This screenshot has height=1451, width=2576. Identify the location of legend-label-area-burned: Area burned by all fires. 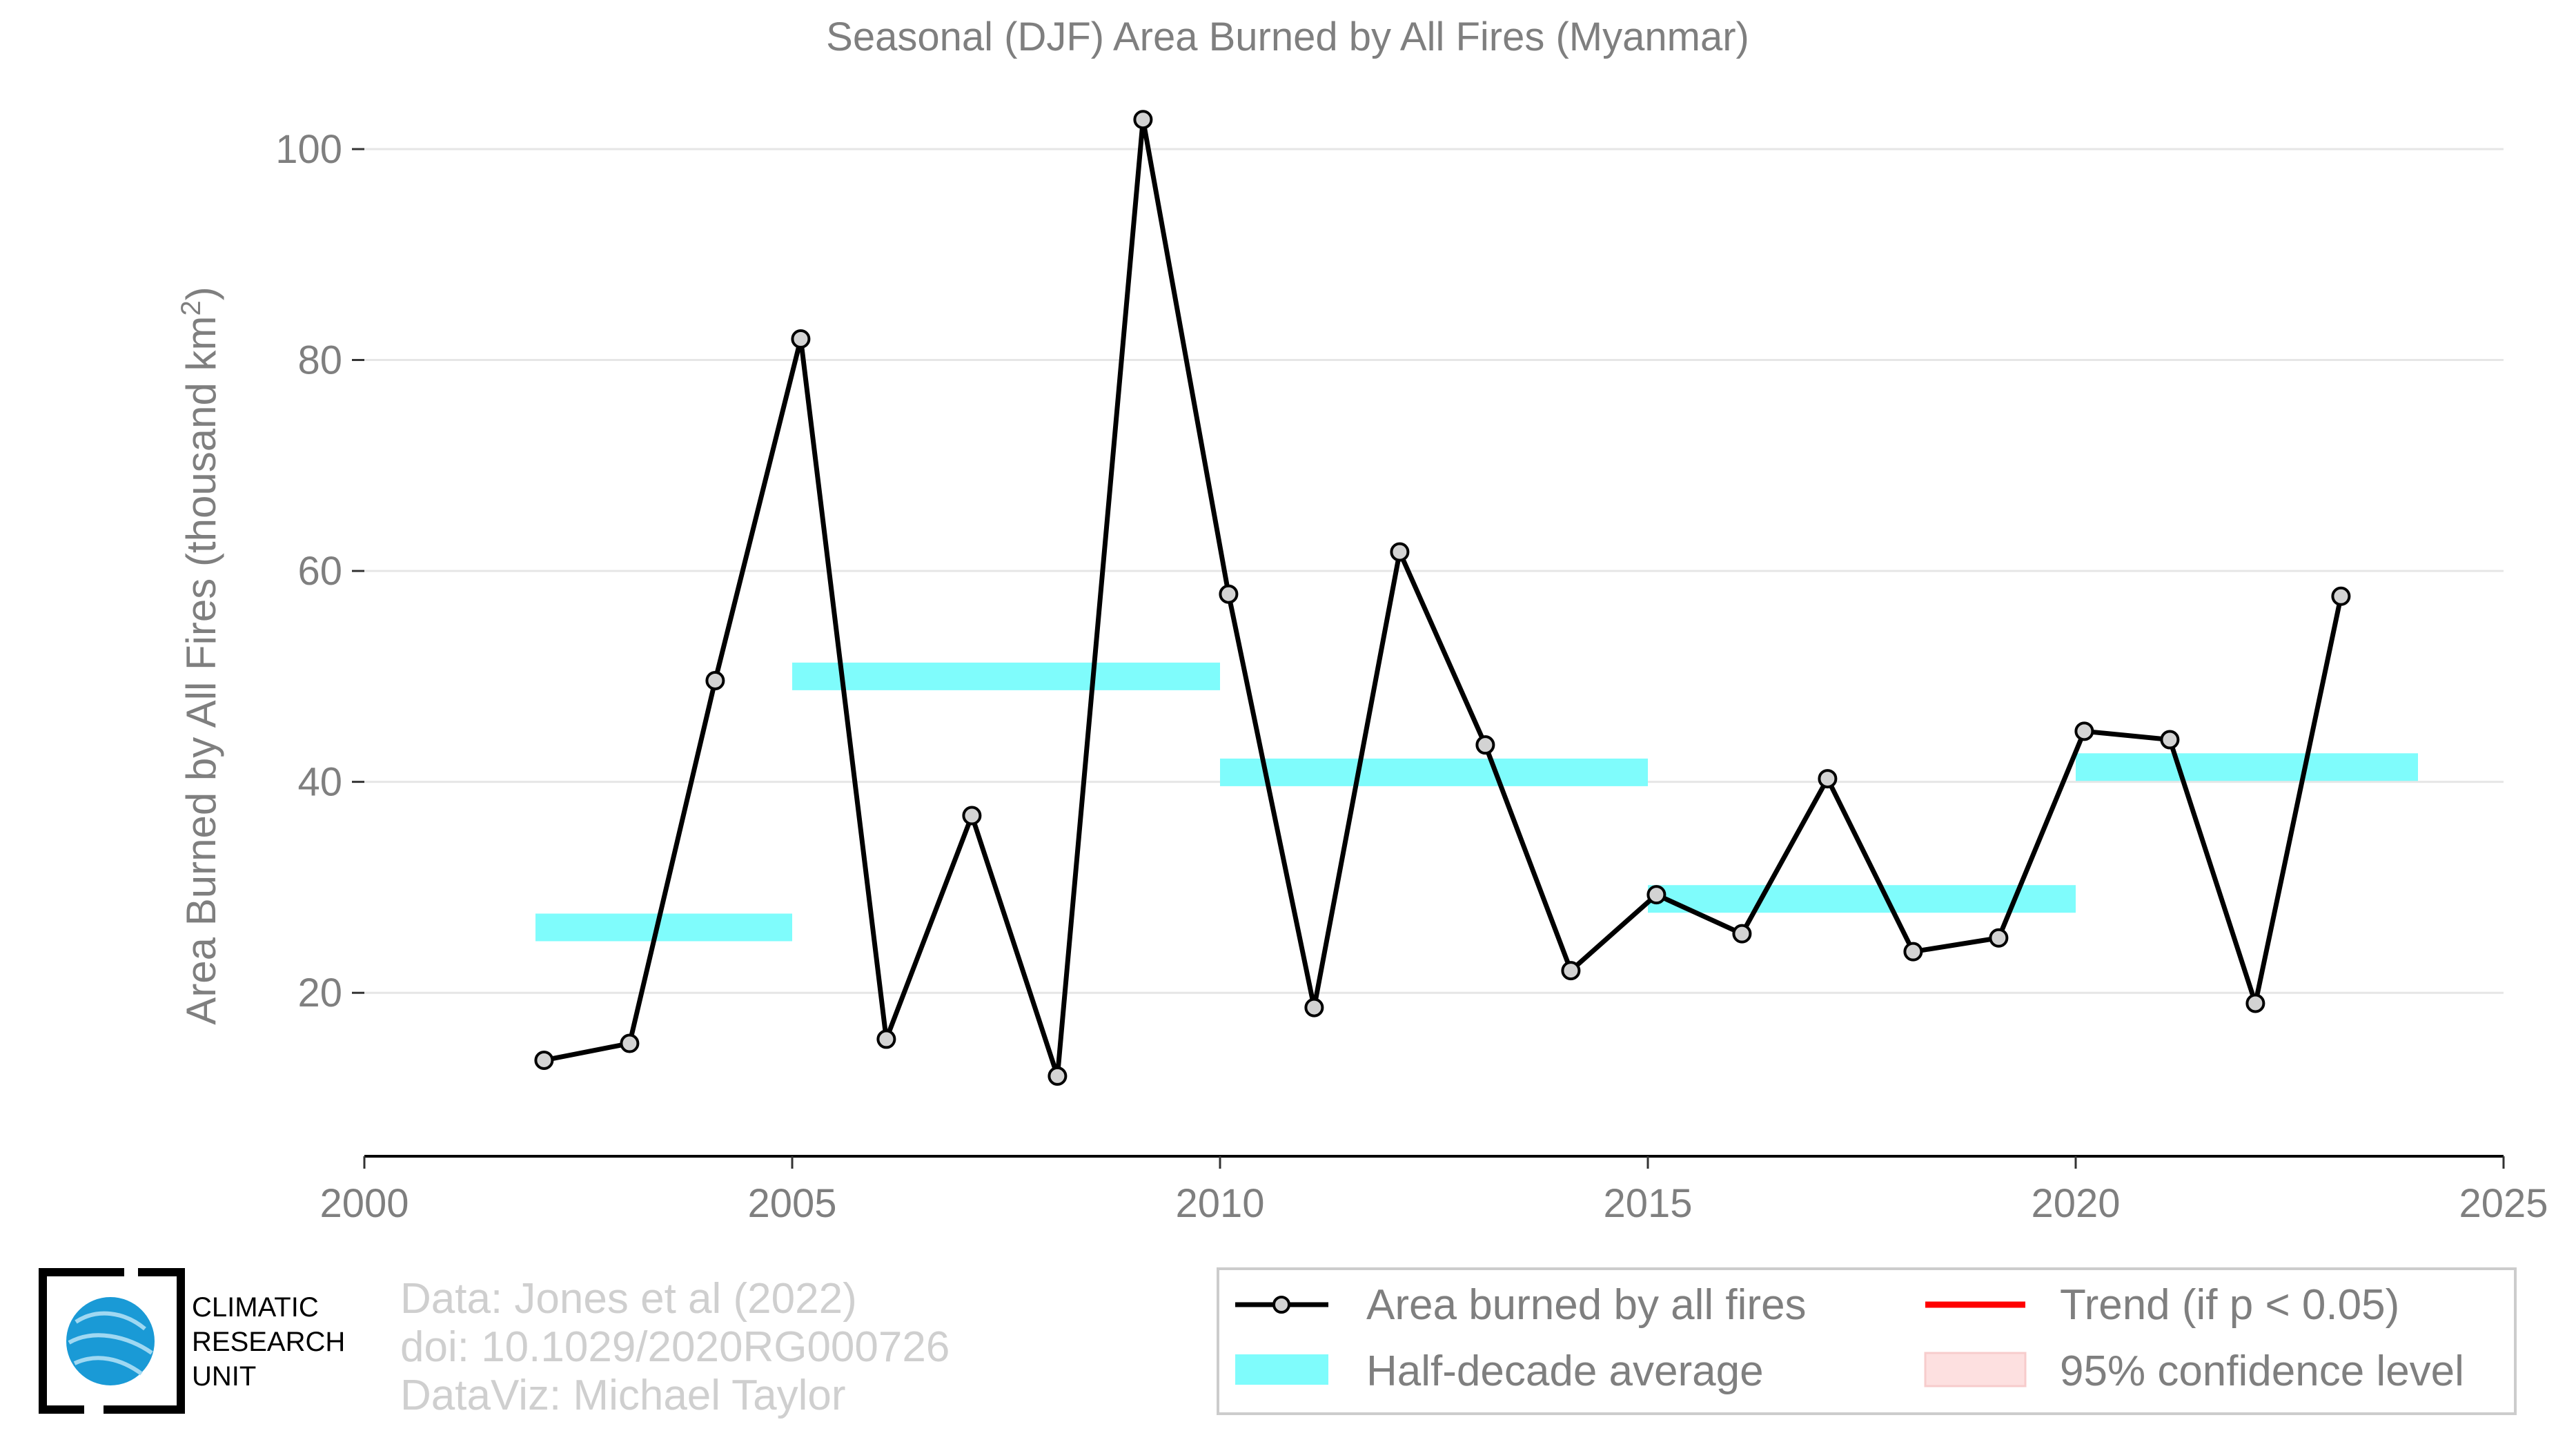
(1586, 1305).